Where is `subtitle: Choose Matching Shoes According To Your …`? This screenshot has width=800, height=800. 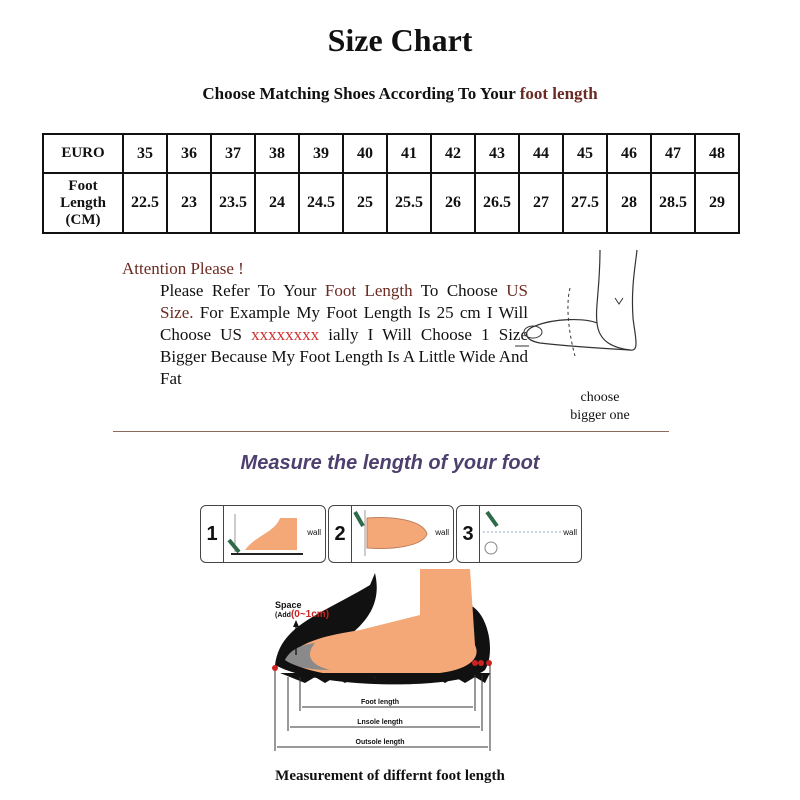
subtitle: Choose Matching Shoes According To Your … is located at coordinates (400, 94).